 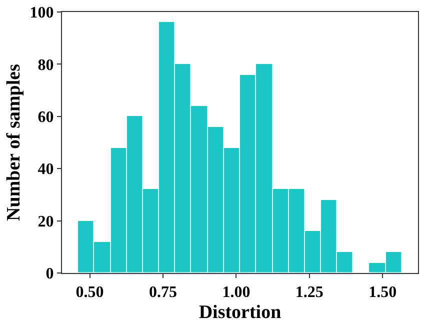 I want to click on y-tick-label: 40, so click(x=46, y=169).